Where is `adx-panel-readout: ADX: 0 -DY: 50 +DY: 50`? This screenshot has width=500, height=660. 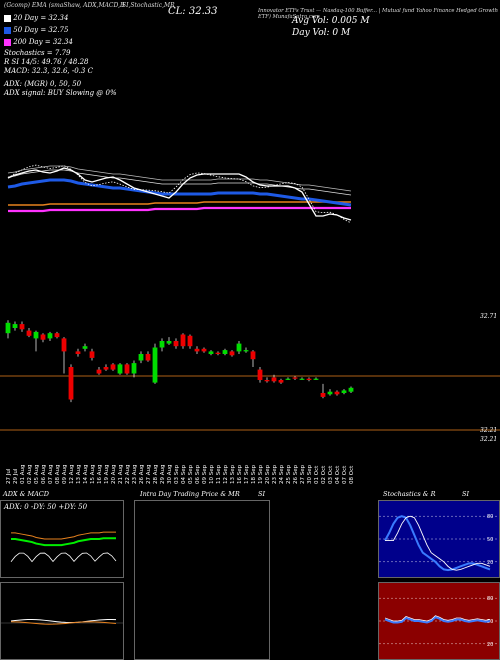 adx-panel-readout: ADX: 0 -DY: 50 +DY: 50 is located at coordinates (46, 507).